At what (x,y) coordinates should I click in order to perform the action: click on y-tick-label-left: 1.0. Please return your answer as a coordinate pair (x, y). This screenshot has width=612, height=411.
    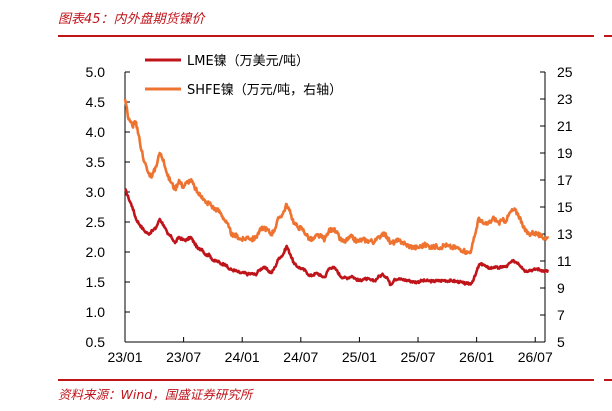
    Looking at the image, I should click on (96, 312).